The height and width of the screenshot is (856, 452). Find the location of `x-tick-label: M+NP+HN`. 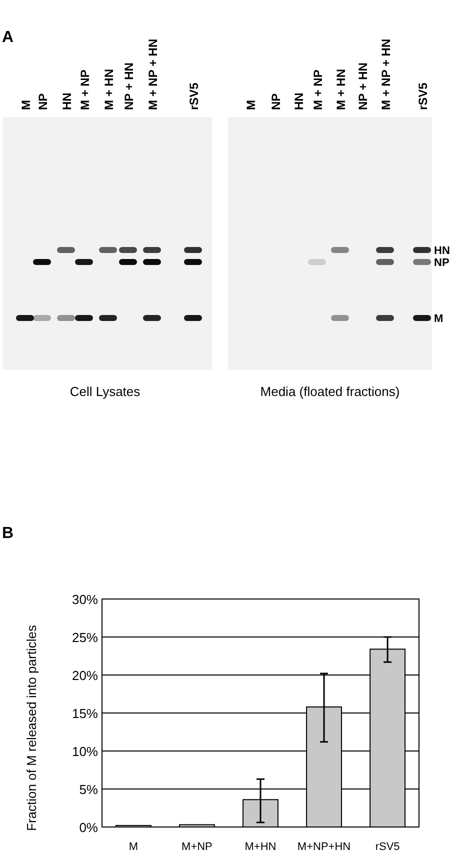

x-tick-label: M+NP+HN is located at coordinates (324, 847).